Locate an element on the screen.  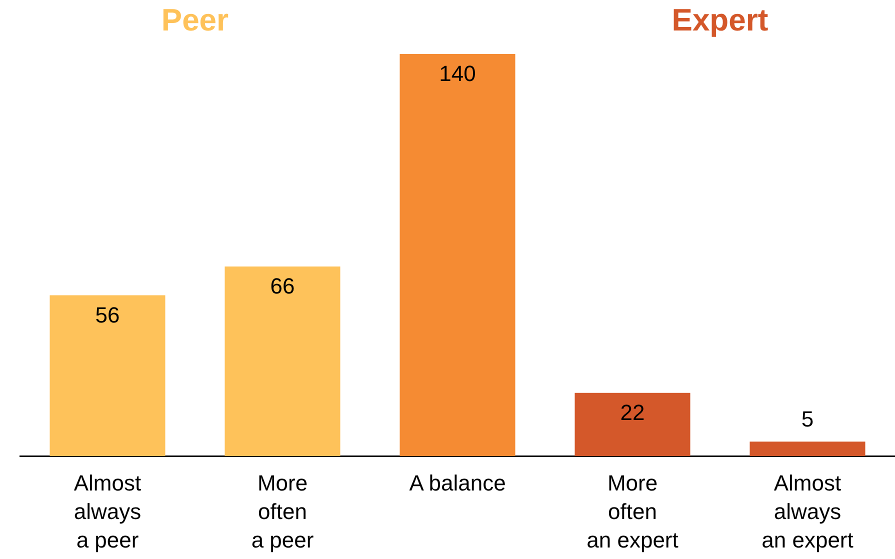
x-tick-label: Almost always an expert is located at coordinates (808, 511).